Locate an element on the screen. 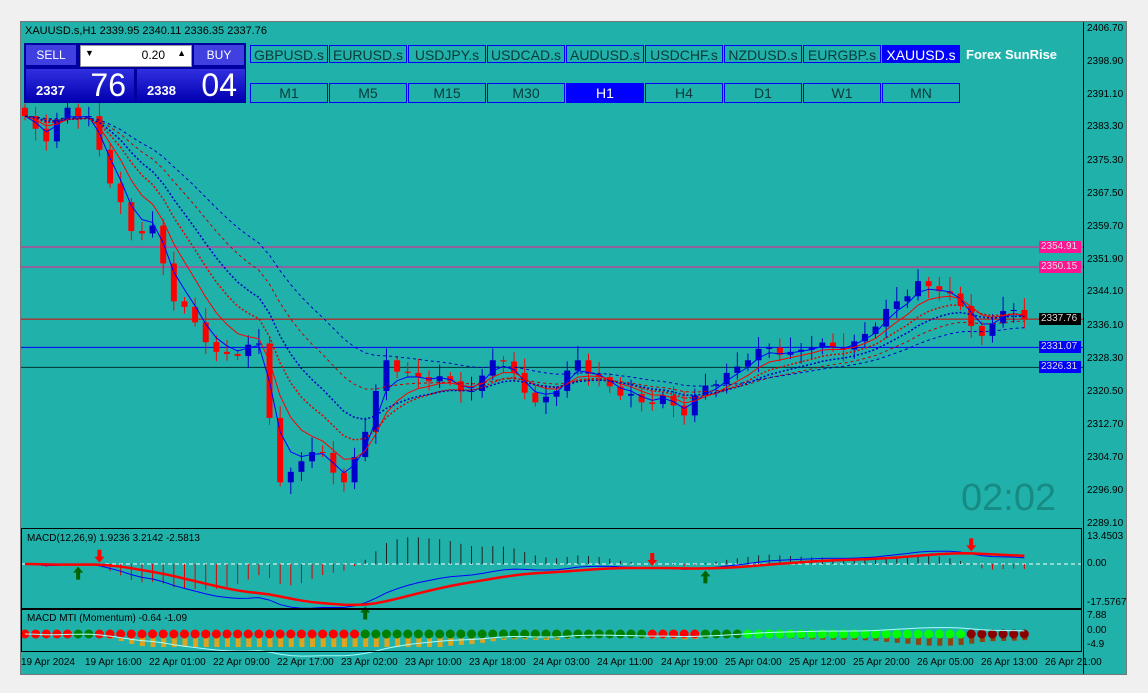 Image resolution: width=1148 pixels, height=693 pixels. lot-increase-icon: ▲ is located at coordinates (181, 53).